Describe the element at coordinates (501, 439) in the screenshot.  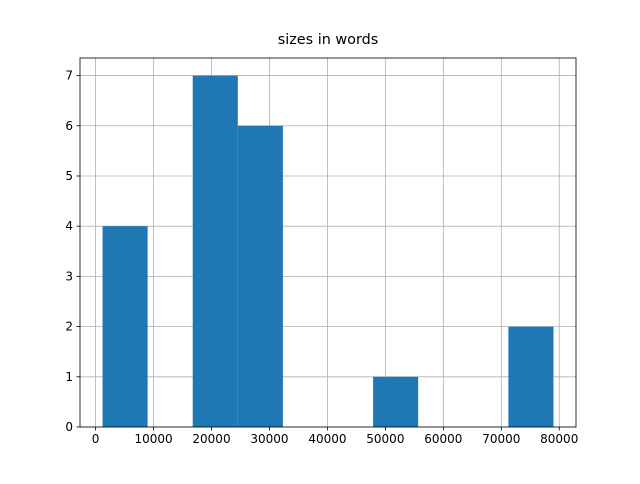
I see `x-tick-label: 70000` at that location.